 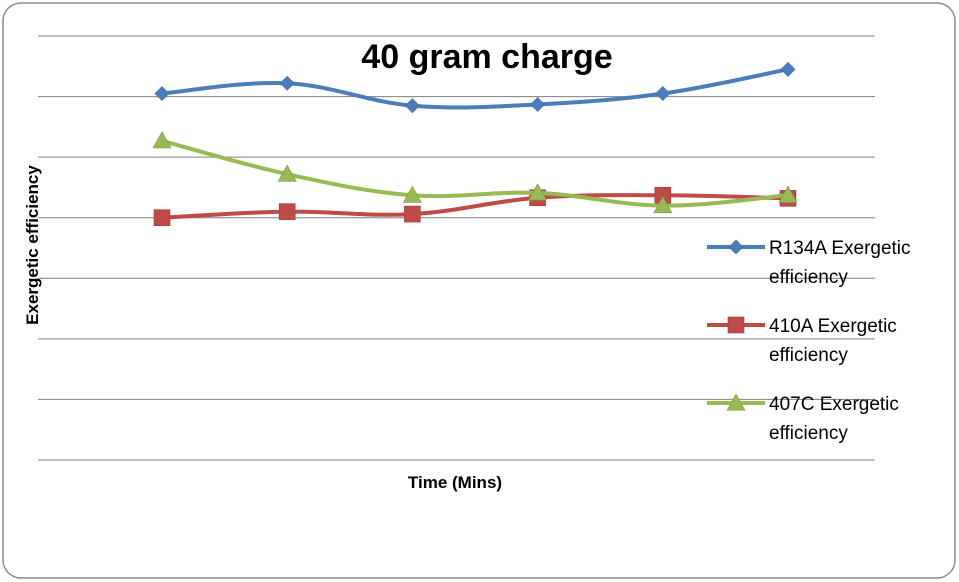 I want to click on legend-item: 410A Exergetic efficiency, so click(x=802, y=341).